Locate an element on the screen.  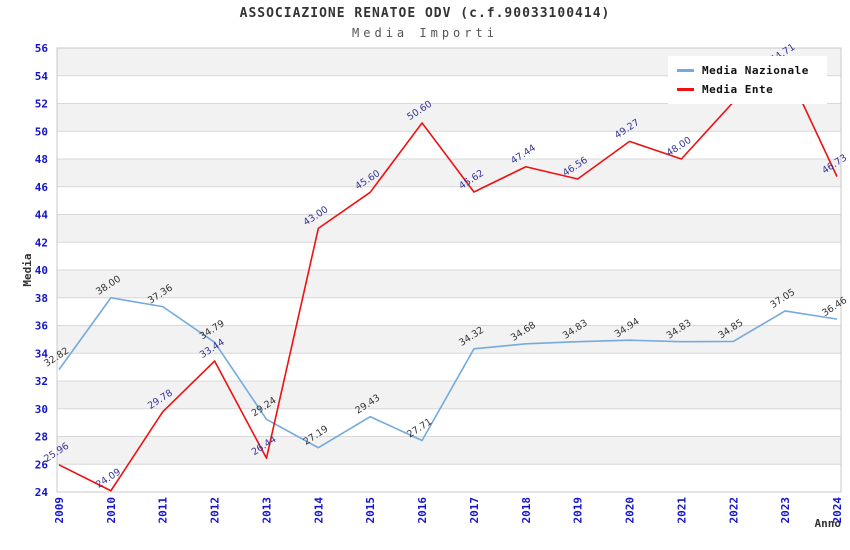
x-tick-label: 2020 is located at coordinates (630, 510).